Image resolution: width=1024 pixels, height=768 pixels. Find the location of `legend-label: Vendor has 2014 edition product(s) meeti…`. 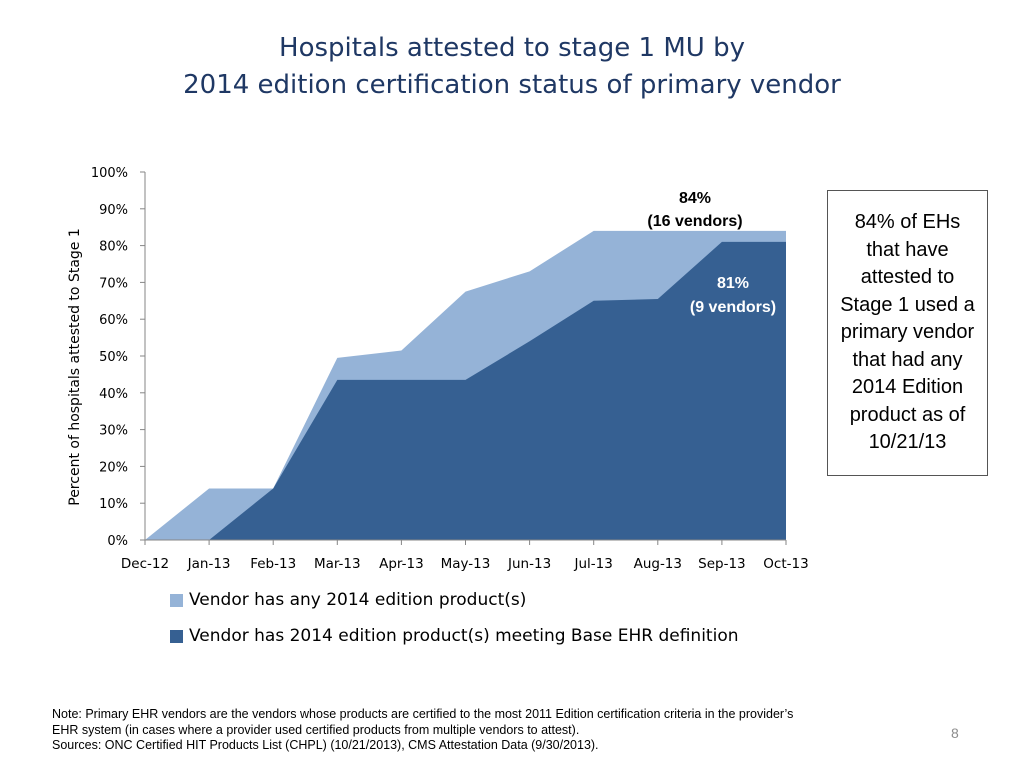

legend-label: Vendor has 2014 edition product(s) meeti… is located at coordinates (464, 636).